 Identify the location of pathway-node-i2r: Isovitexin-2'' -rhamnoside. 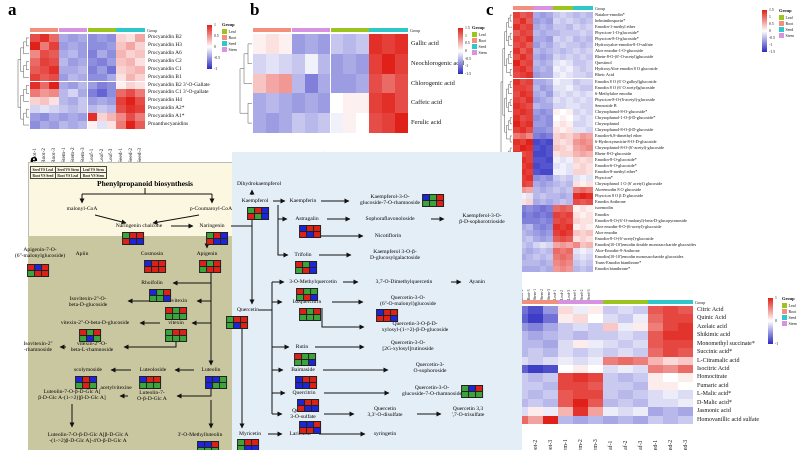
(38, 346).